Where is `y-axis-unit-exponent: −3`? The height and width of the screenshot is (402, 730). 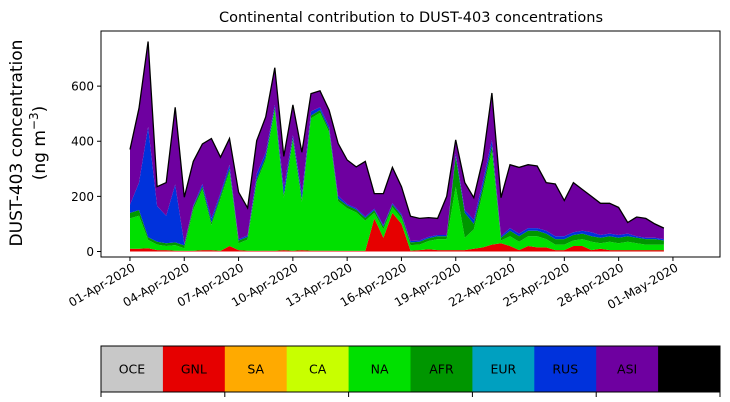
y-axis-unit-exponent: −3 is located at coordinates (34, 121).